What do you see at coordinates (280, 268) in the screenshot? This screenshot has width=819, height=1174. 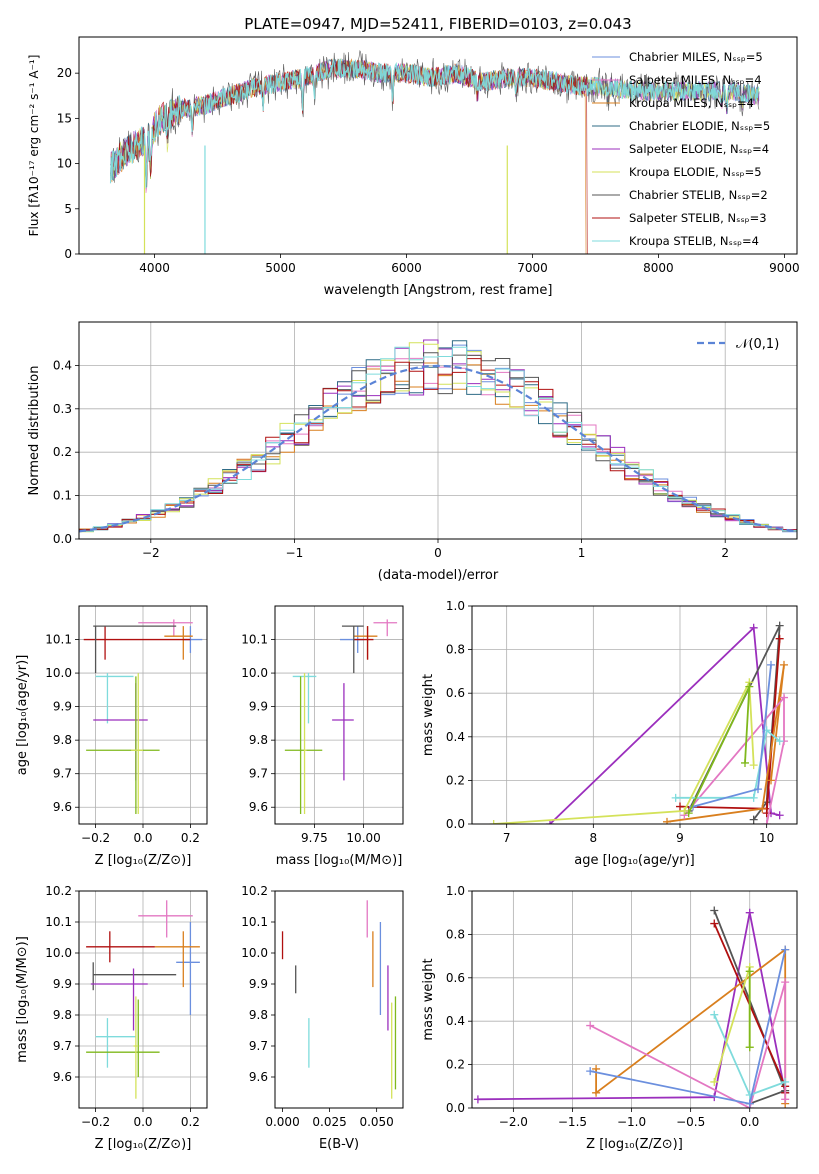 I see `x-tick-label: 5000` at bounding box center [280, 268].